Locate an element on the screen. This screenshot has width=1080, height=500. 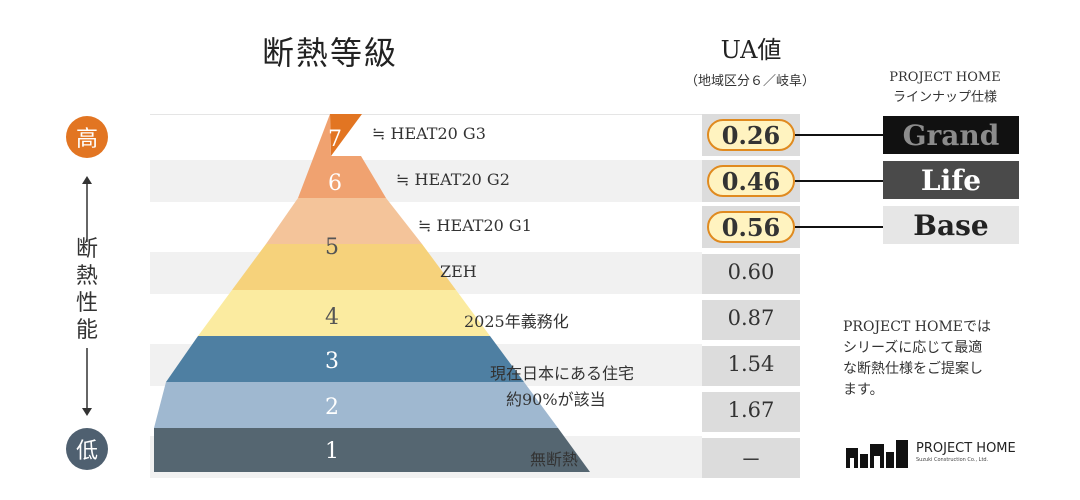
scale-low-badge: 低 is located at coordinates (87, 449).